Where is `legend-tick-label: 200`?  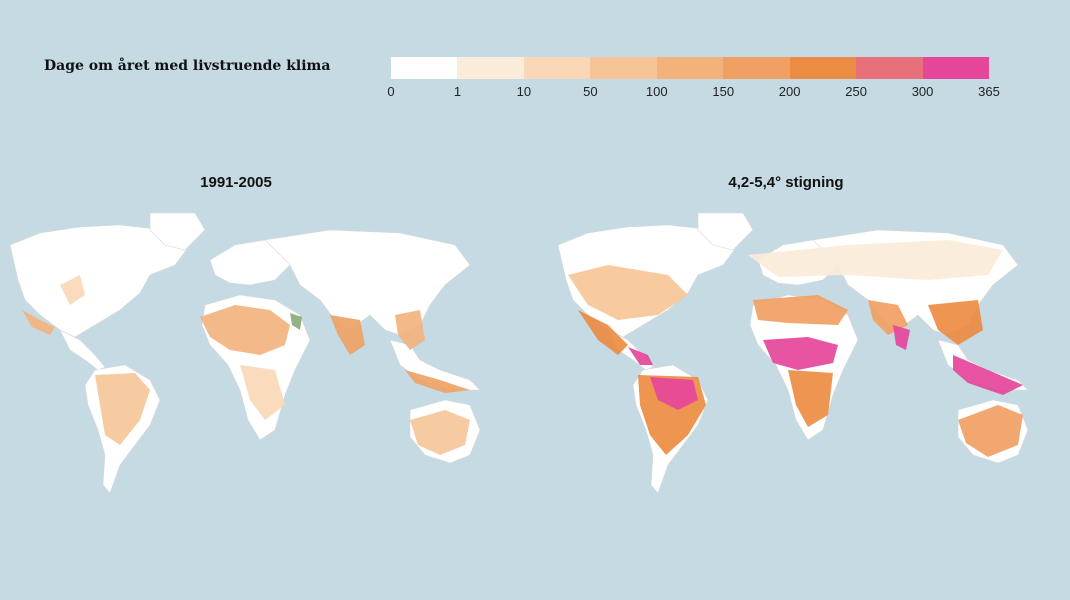 legend-tick-label: 200 is located at coordinates (789, 91).